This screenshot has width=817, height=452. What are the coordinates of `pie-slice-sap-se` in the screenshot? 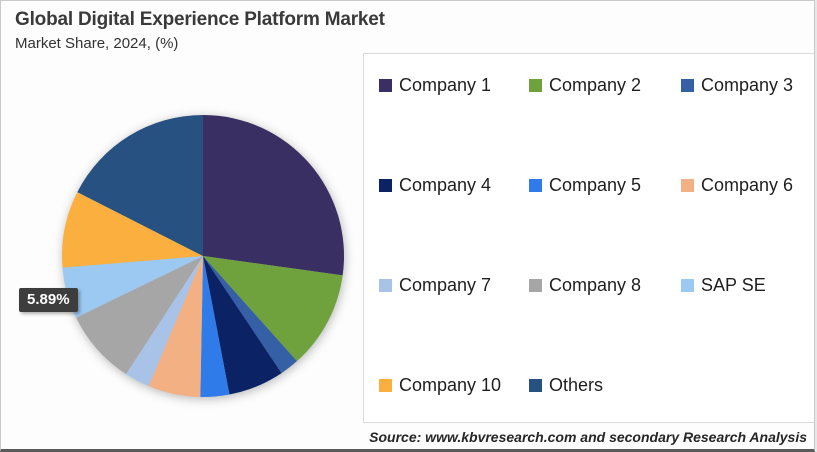 It's located at (132, 287).